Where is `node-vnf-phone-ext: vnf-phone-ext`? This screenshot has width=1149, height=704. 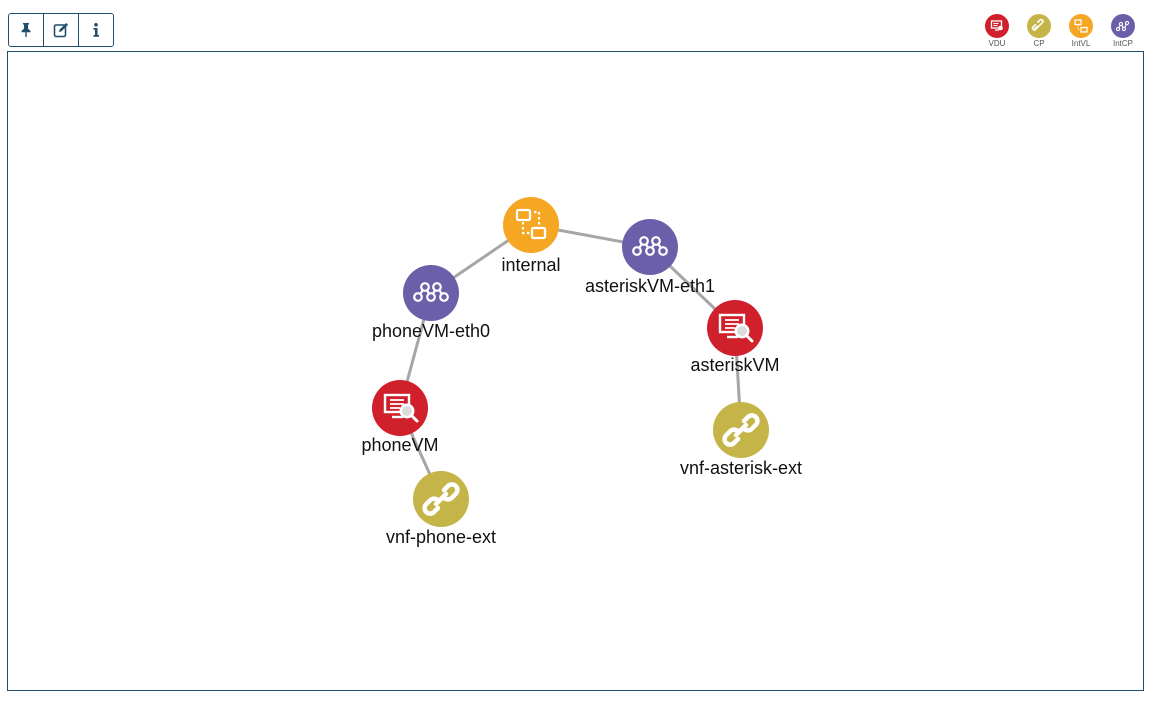
node-vnf-phone-ext: vnf-phone-ext is located at coordinates (441, 509).